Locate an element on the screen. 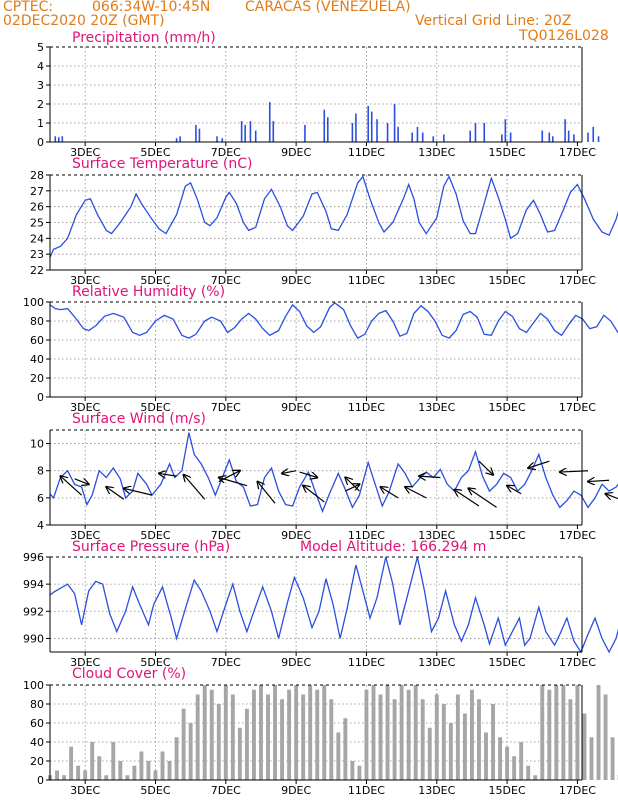  cloud-title: Cloud Cover (%) is located at coordinates (129, 674).